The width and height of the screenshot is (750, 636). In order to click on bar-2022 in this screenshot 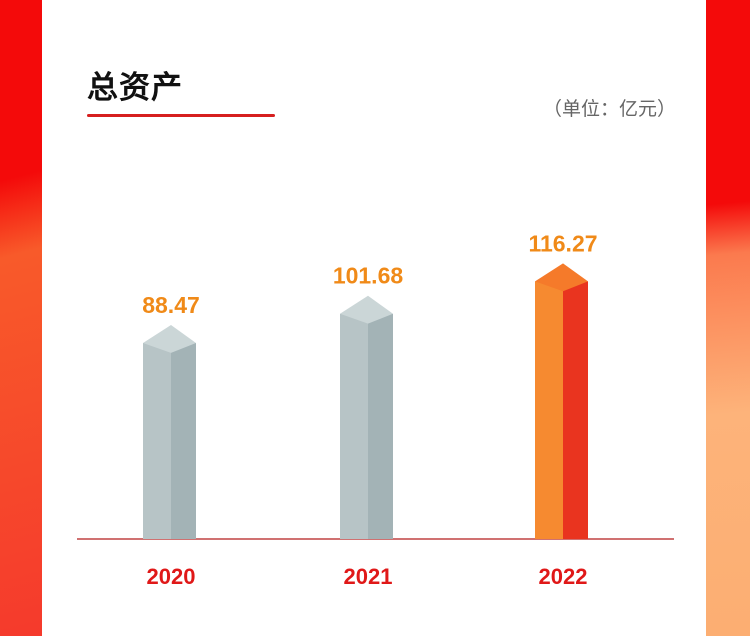, I will do `click(561, 401)`.